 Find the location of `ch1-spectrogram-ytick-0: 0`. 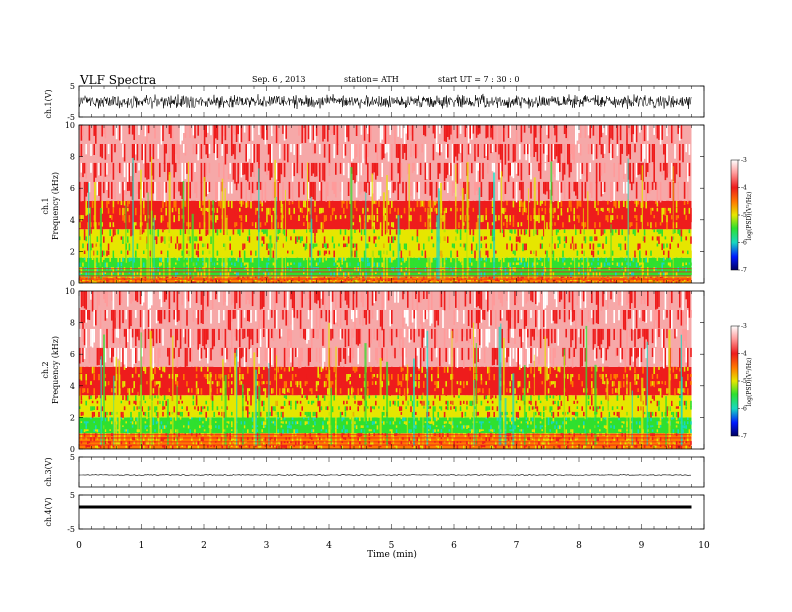

ch1-spectrogram-ytick-0: 0 is located at coordinates (72, 283).